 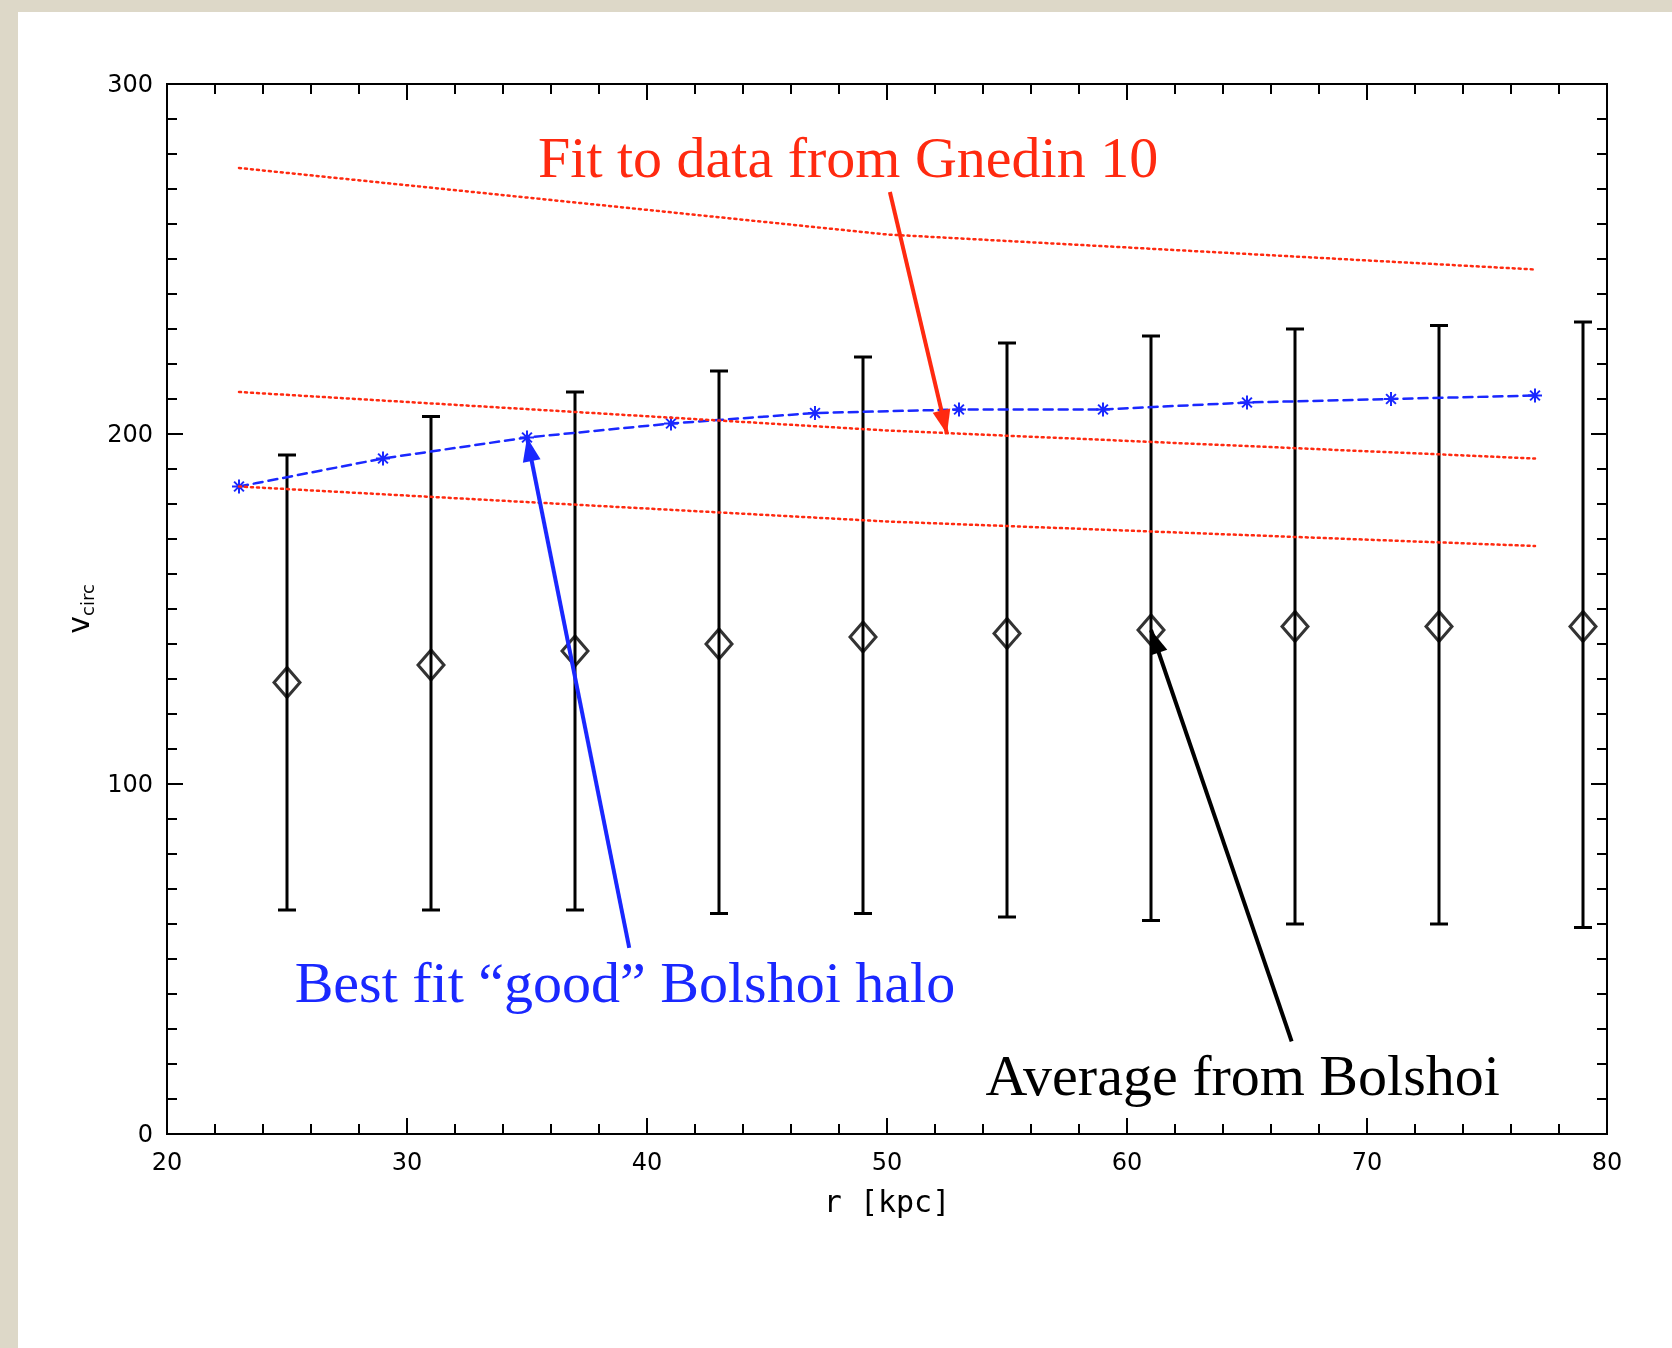 I want to click on y-tick-label: 100, so click(x=130, y=784).